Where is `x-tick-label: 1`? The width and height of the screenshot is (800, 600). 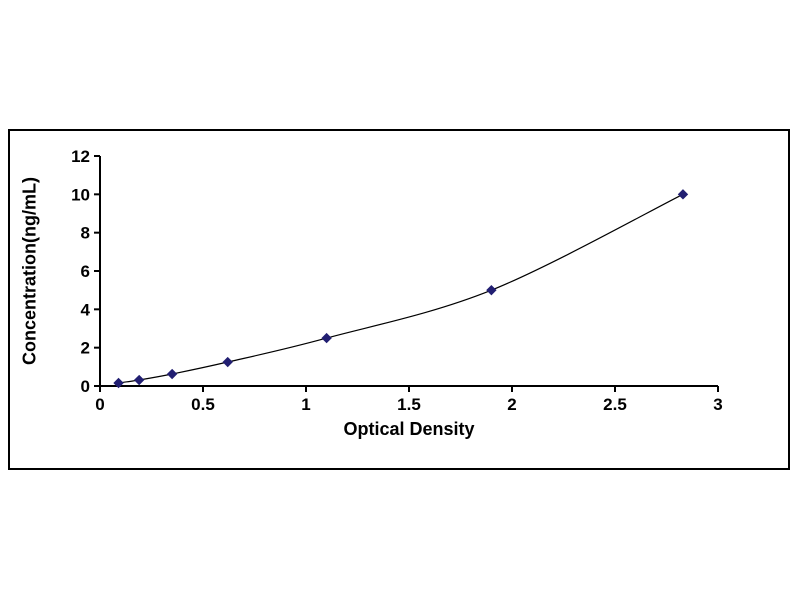 x-tick-label: 1 is located at coordinates (305, 404).